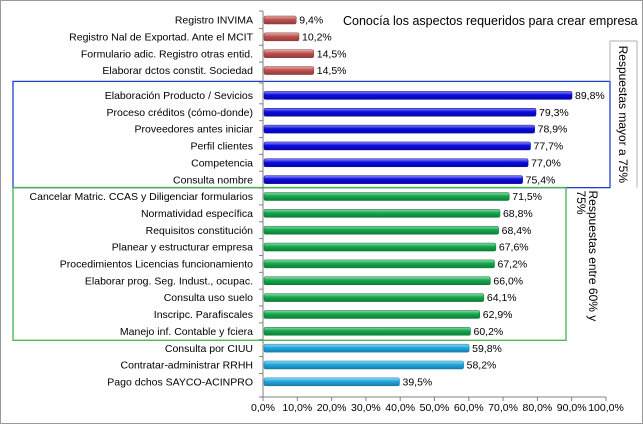 Image resolution: width=643 pixels, height=424 pixels. Describe the element at coordinates (502, 298) in the screenshot. I see `value-label: 64,1%` at that location.